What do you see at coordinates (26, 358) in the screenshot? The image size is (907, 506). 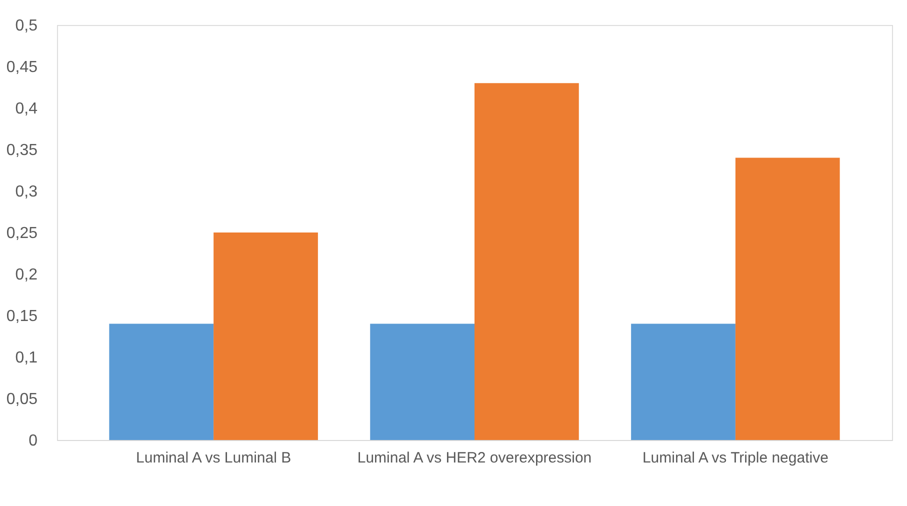 I see `y-tick-label: 0,1` at bounding box center [26, 358].